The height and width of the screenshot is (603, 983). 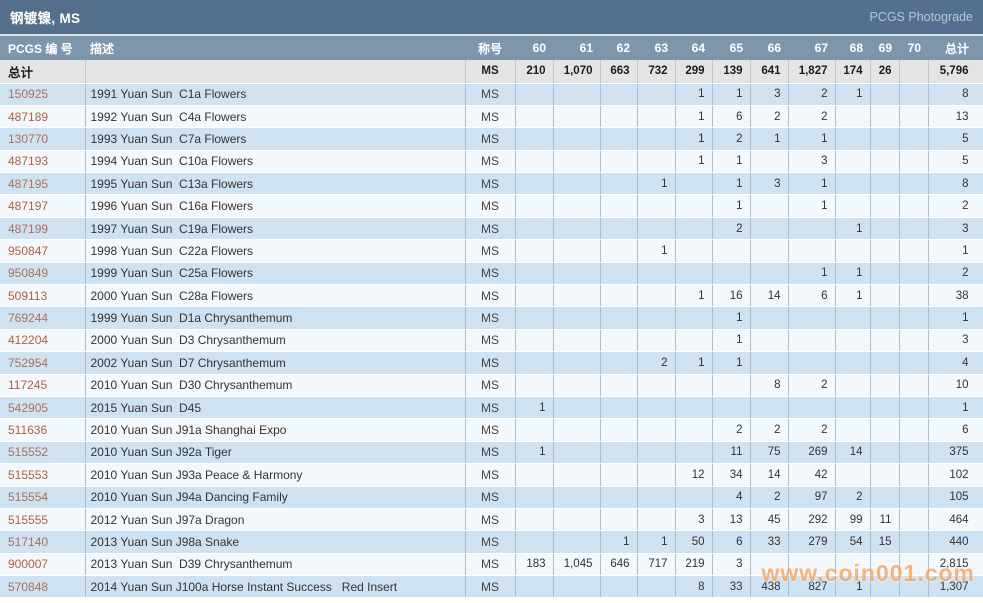 I want to click on pcgs-number-link: 487197, so click(x=28, y=206).